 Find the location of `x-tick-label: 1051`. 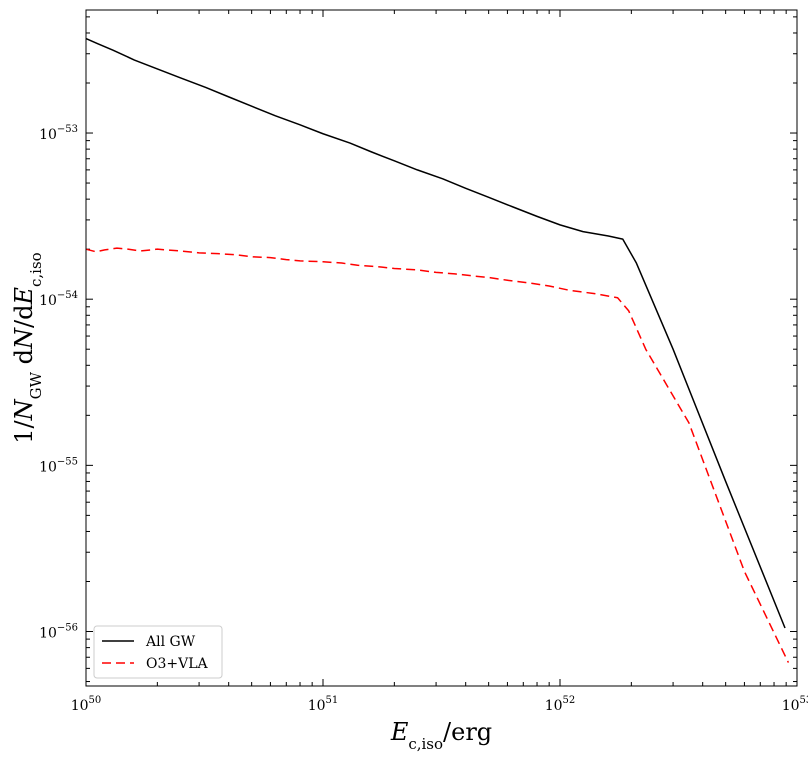

x-tick-label: 1051 is located at coordinates (323, 704).